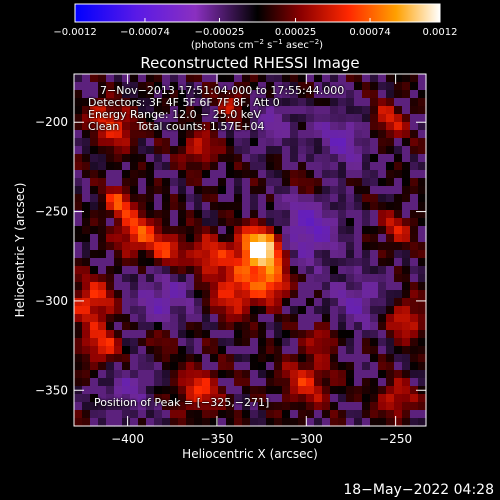 This screenshot has width=500, height=500. What do you see at coordinates (257, 44) in the screenshot?
I see `colorbar-units: (photons cm−2 s−1 asec−2)` at bounding box center [257, 44].